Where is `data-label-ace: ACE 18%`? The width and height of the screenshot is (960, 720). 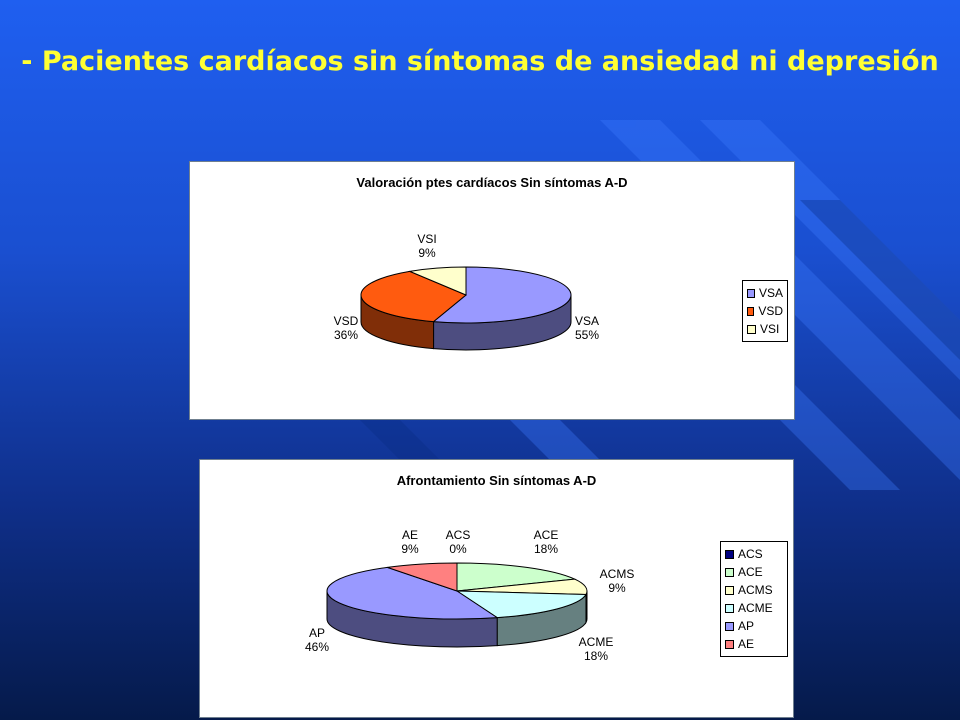 data-label-ace: ACE 18% is located at coordinates (546, 542).